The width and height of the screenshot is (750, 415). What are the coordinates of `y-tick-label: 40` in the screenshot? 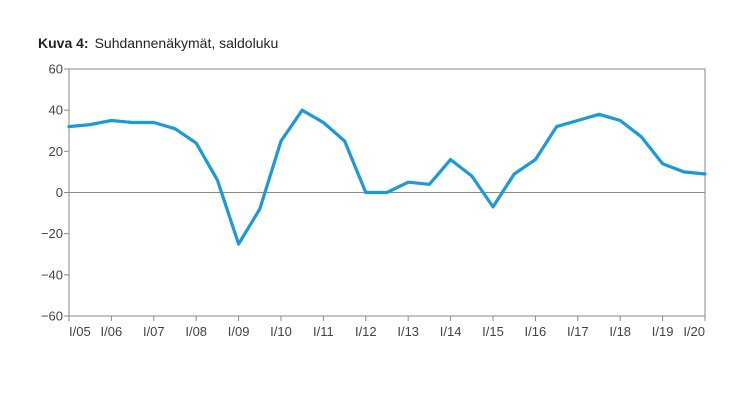 It's located at (56, 110).